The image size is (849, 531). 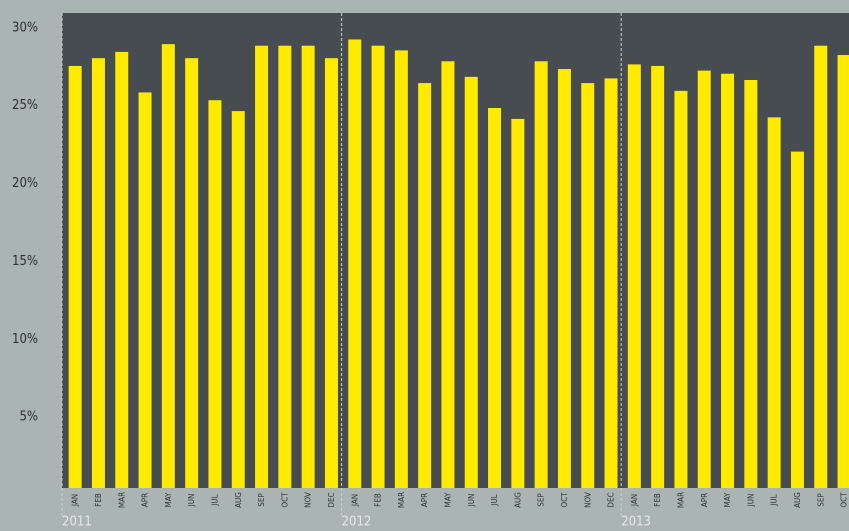 I want to click on y-tick-label: 30%, so click(x=25, y=27).